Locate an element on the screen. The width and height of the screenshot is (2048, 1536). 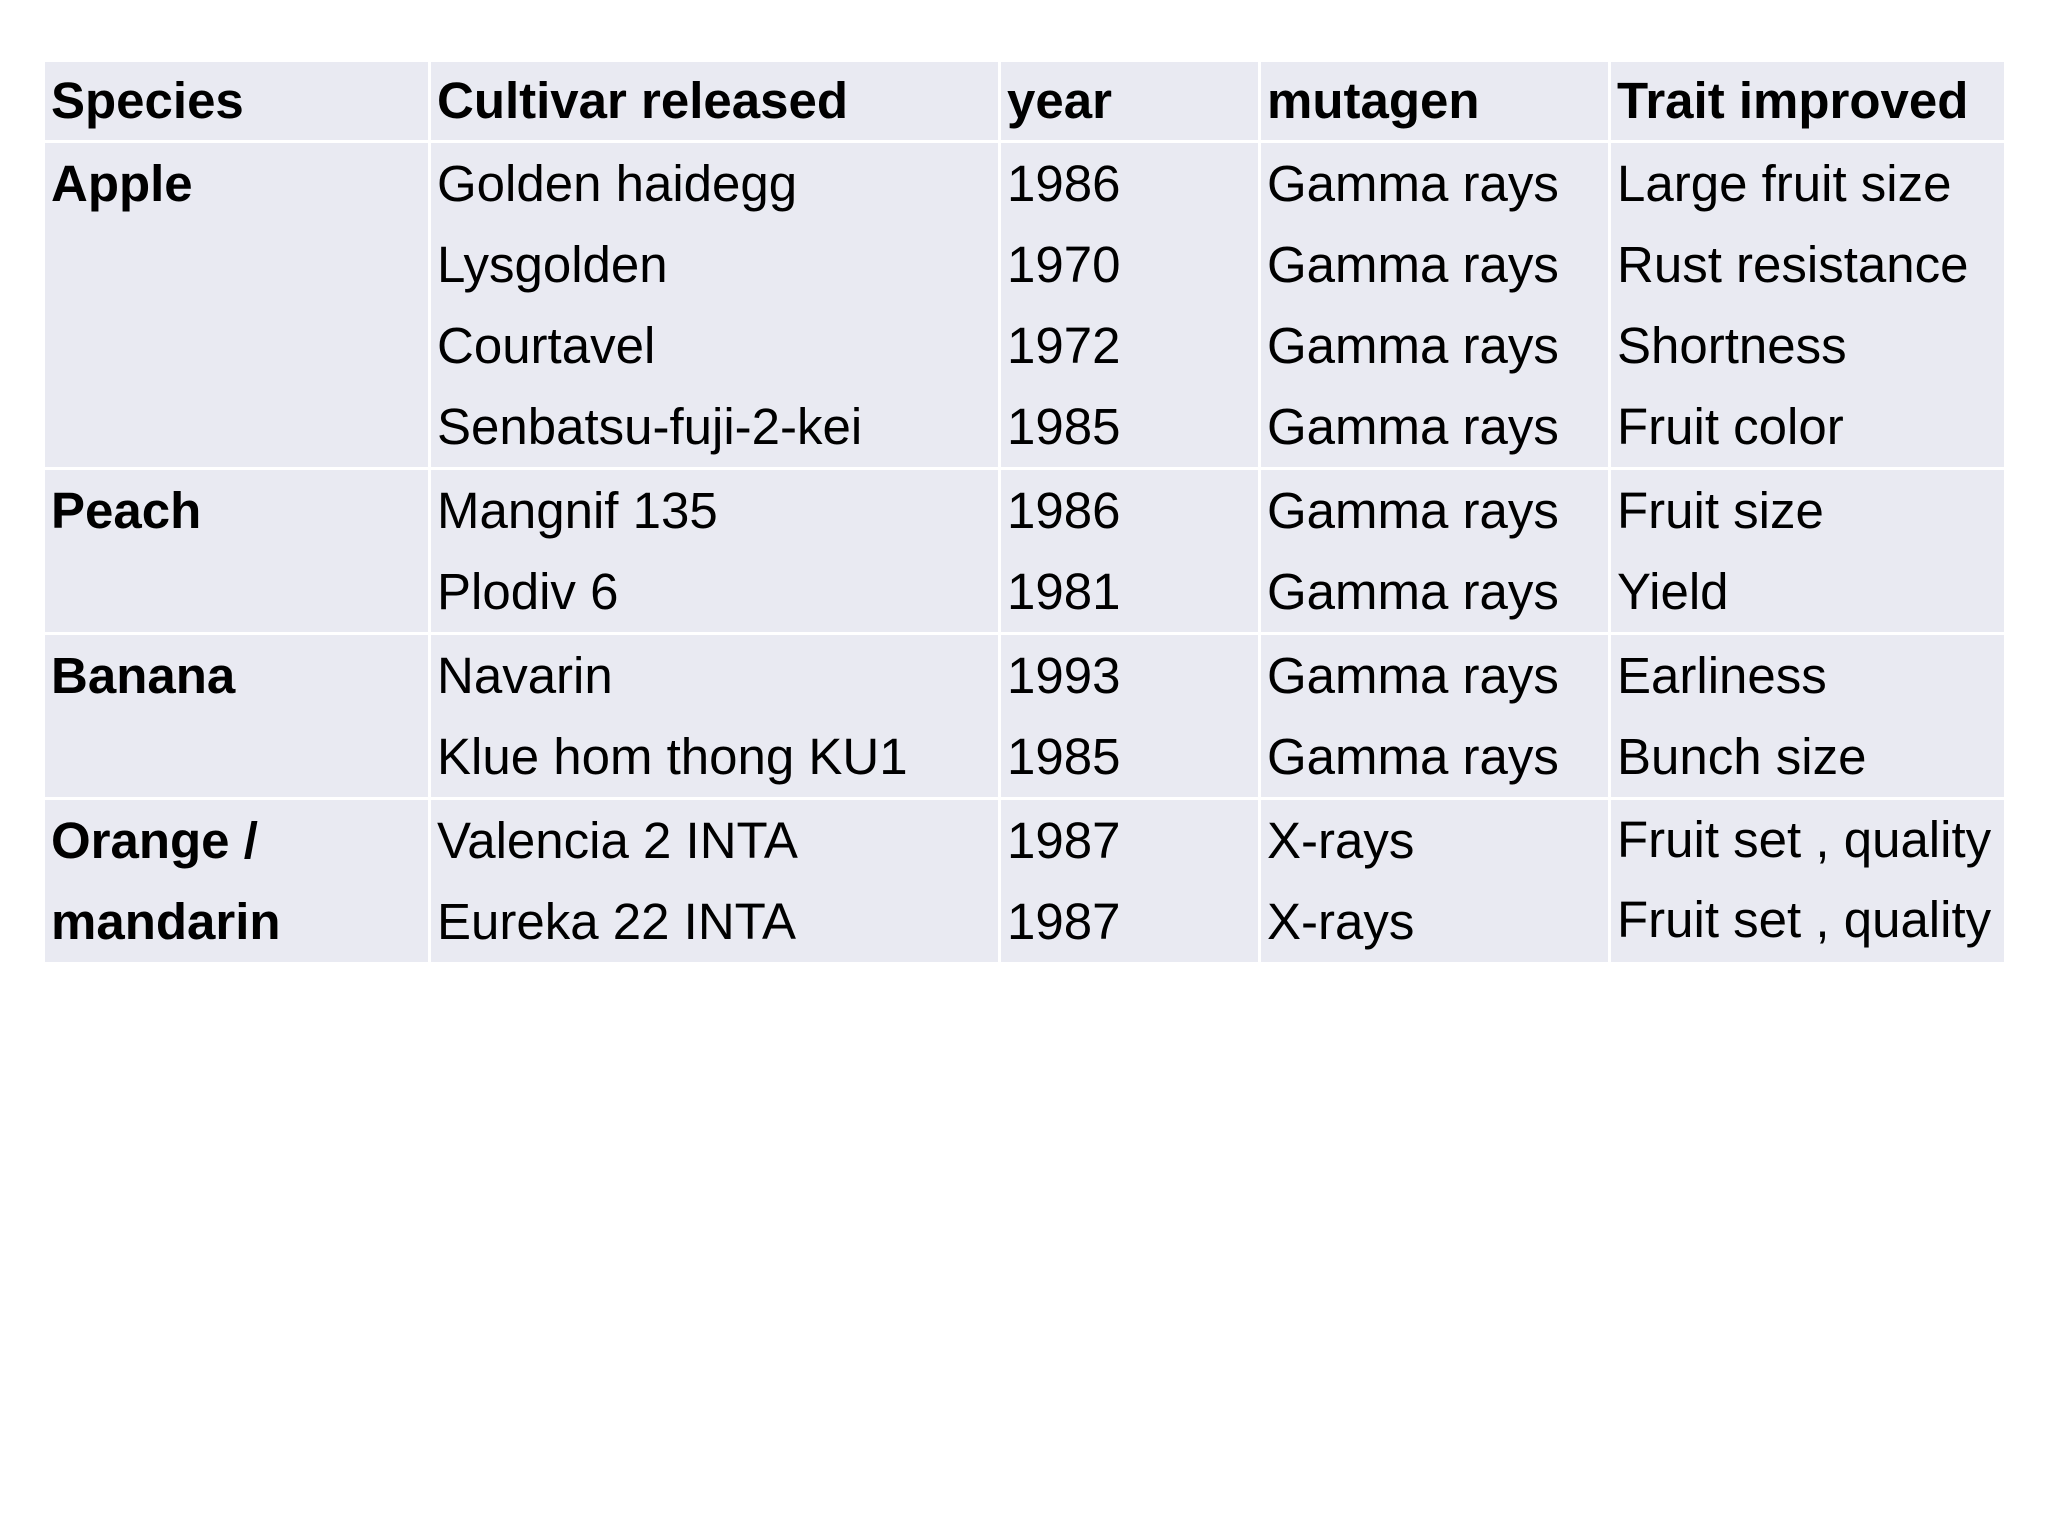
cultivar-name: Valencia 2 INTA is located at coordinates (617, 840).